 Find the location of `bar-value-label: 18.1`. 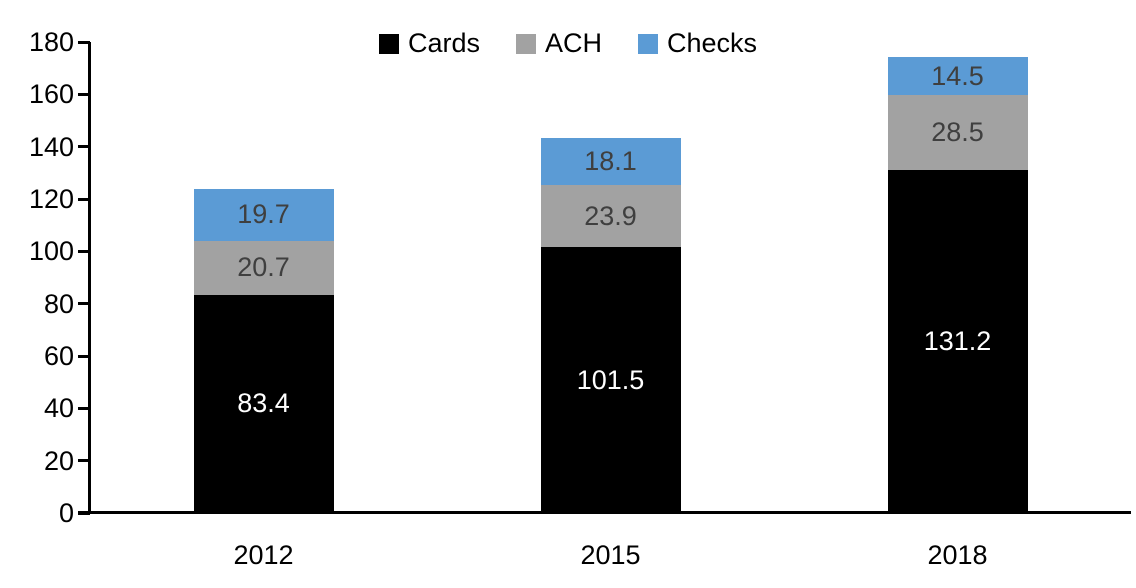

bar-value-label: 18.1 is located at coordinates (610, 160).